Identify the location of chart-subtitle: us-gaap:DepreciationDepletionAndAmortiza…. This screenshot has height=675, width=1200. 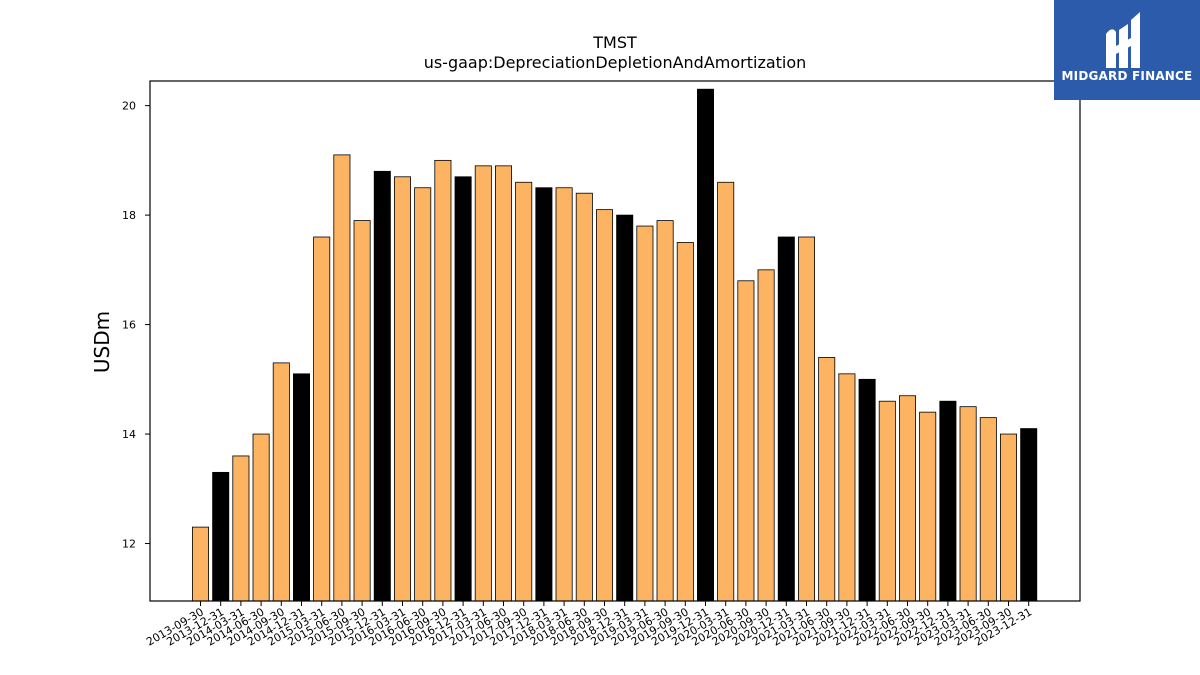
(615, 62).